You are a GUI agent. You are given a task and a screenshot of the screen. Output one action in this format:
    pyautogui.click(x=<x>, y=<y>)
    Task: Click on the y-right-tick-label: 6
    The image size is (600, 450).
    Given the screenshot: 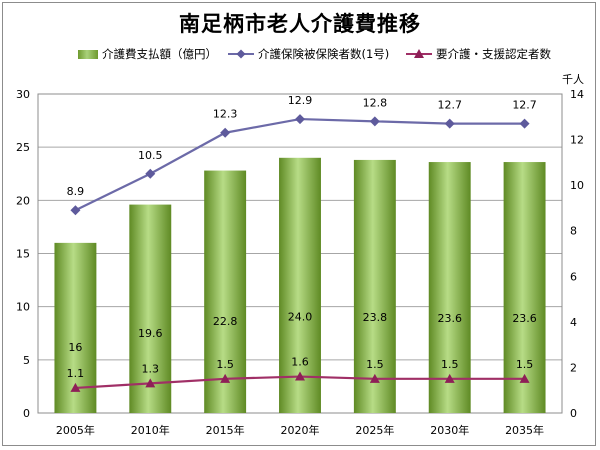 What is the action you would take?
    pyautogui.click(x=573, y=276)
    